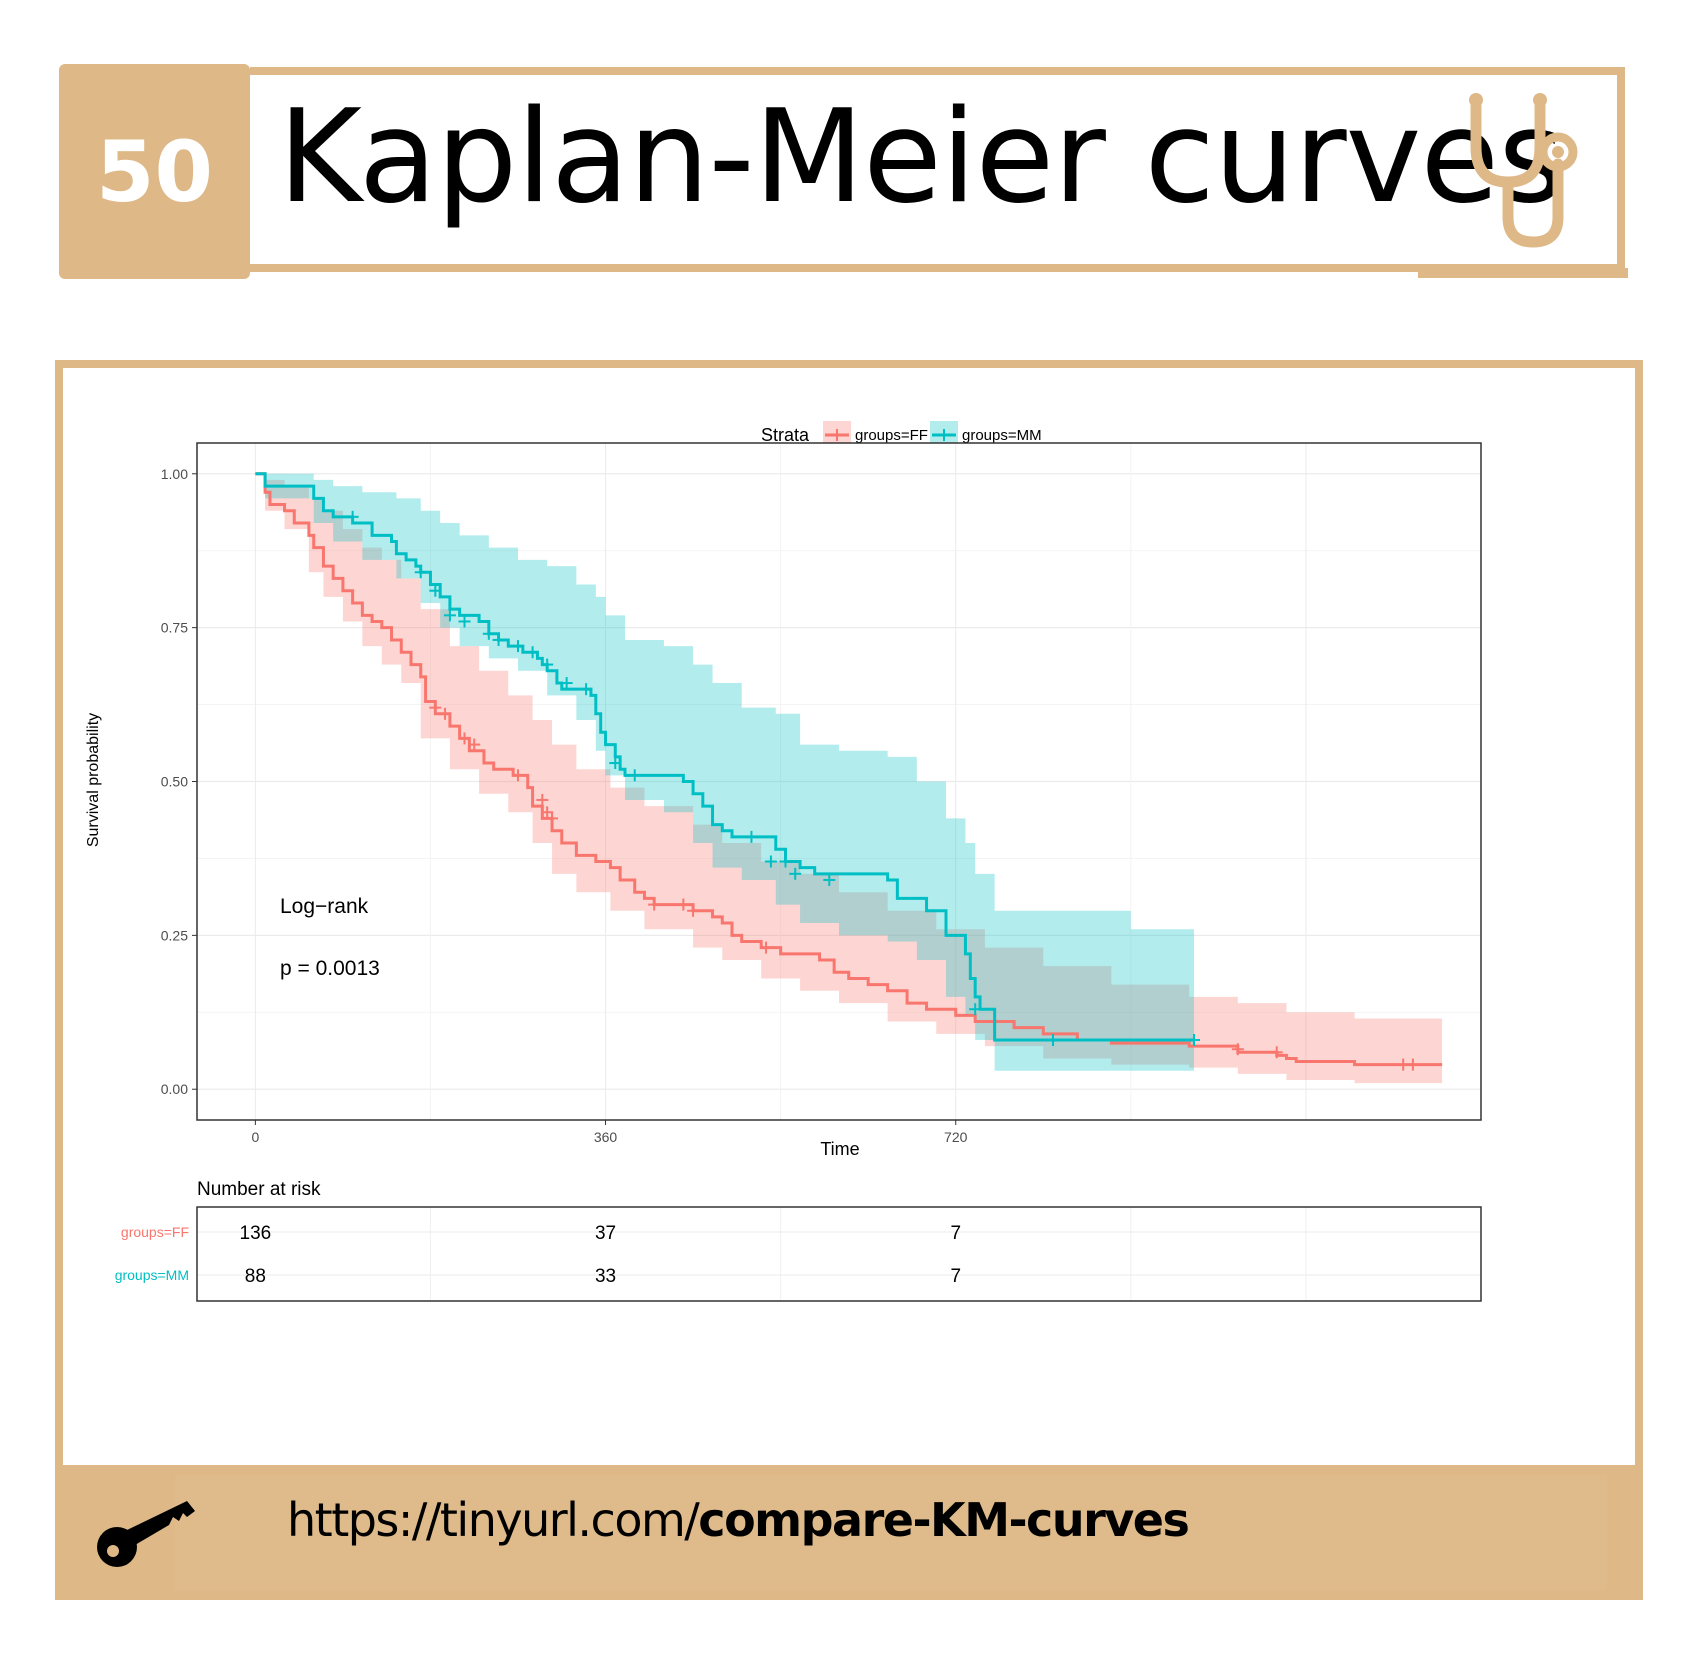 This screenshot has width=1688, height=1660. Describe the element at coordinates (255, 1276) in the screenshot. I see `risk-value: 88` at that location.